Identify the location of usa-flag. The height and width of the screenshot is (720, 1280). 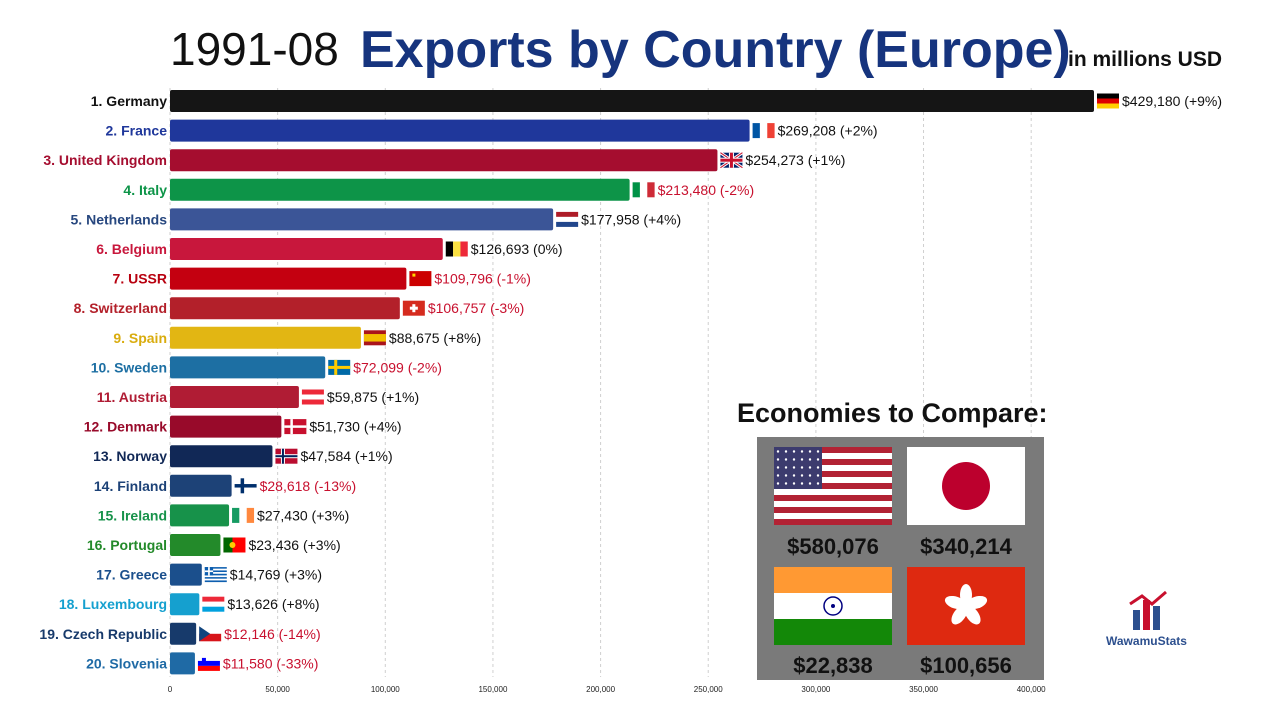
(833, 486).